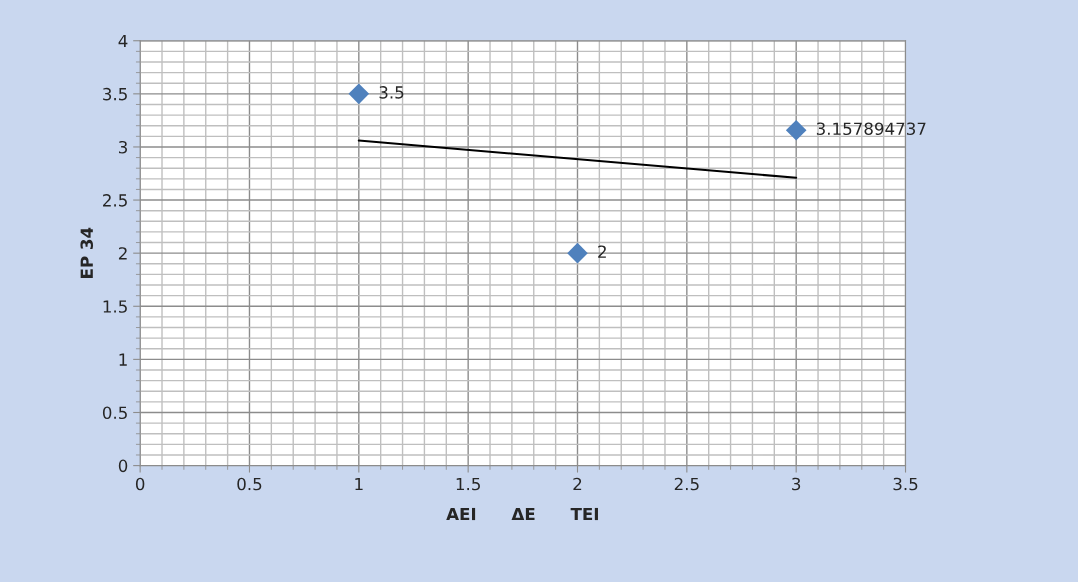 This screenshot has width=1078, height=582. Describe the element at coordinates (905, 484) in the screenshot. I see `x-tick-label: 3.5` at that location.